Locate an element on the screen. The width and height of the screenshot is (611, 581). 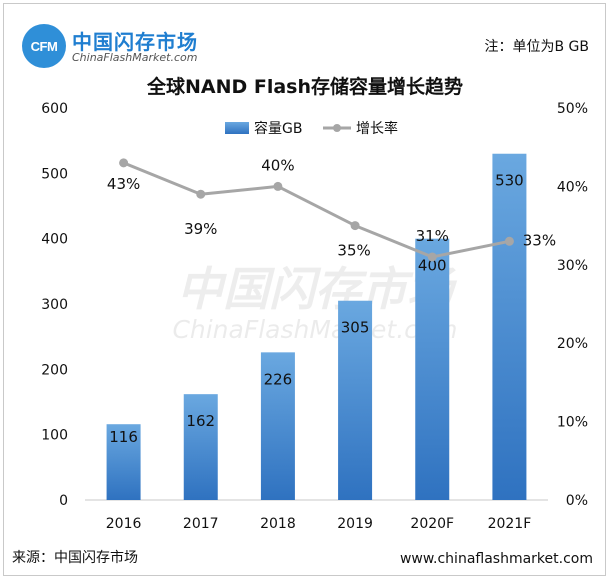
legend-line-marker is located at coordinates (337, 128).